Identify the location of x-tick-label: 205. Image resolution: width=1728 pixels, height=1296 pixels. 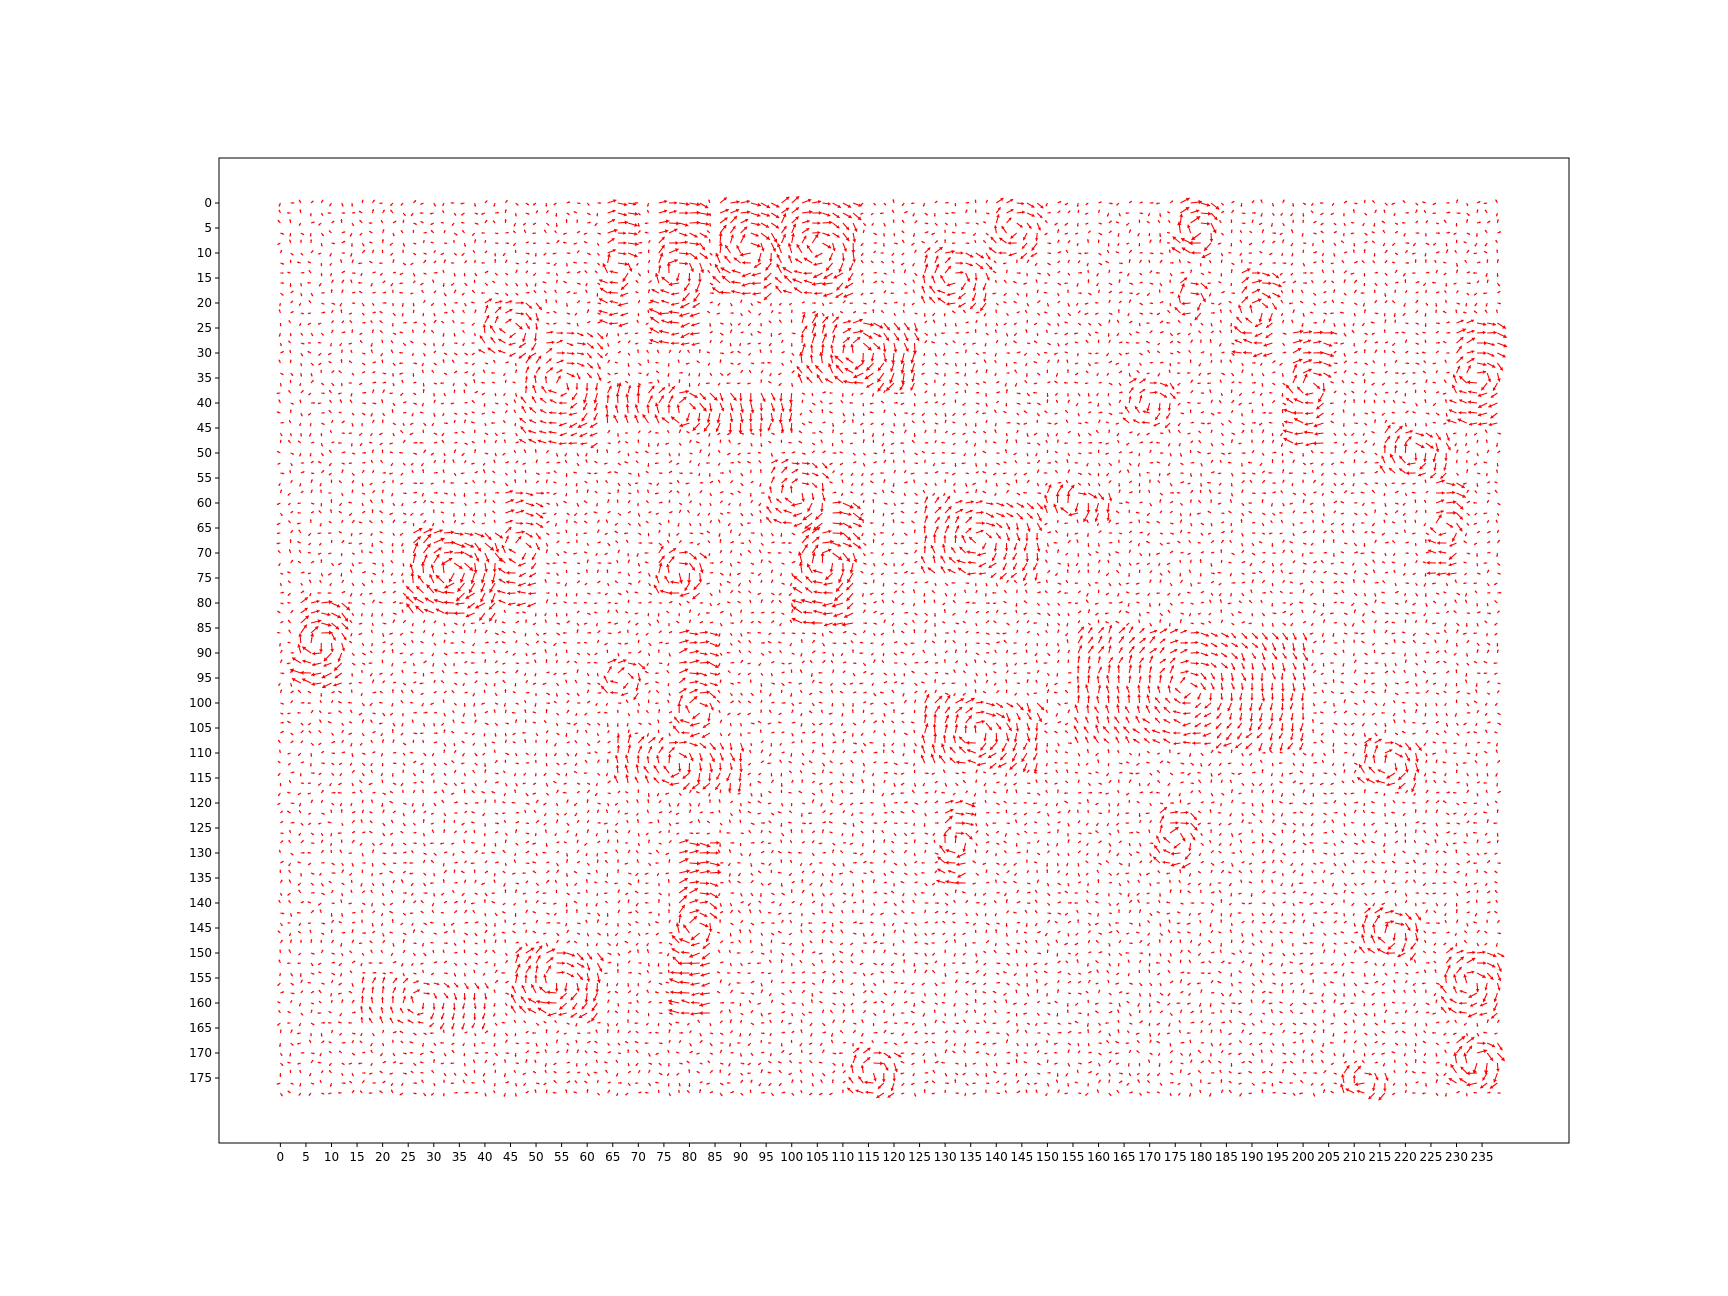
(1328, 1157).